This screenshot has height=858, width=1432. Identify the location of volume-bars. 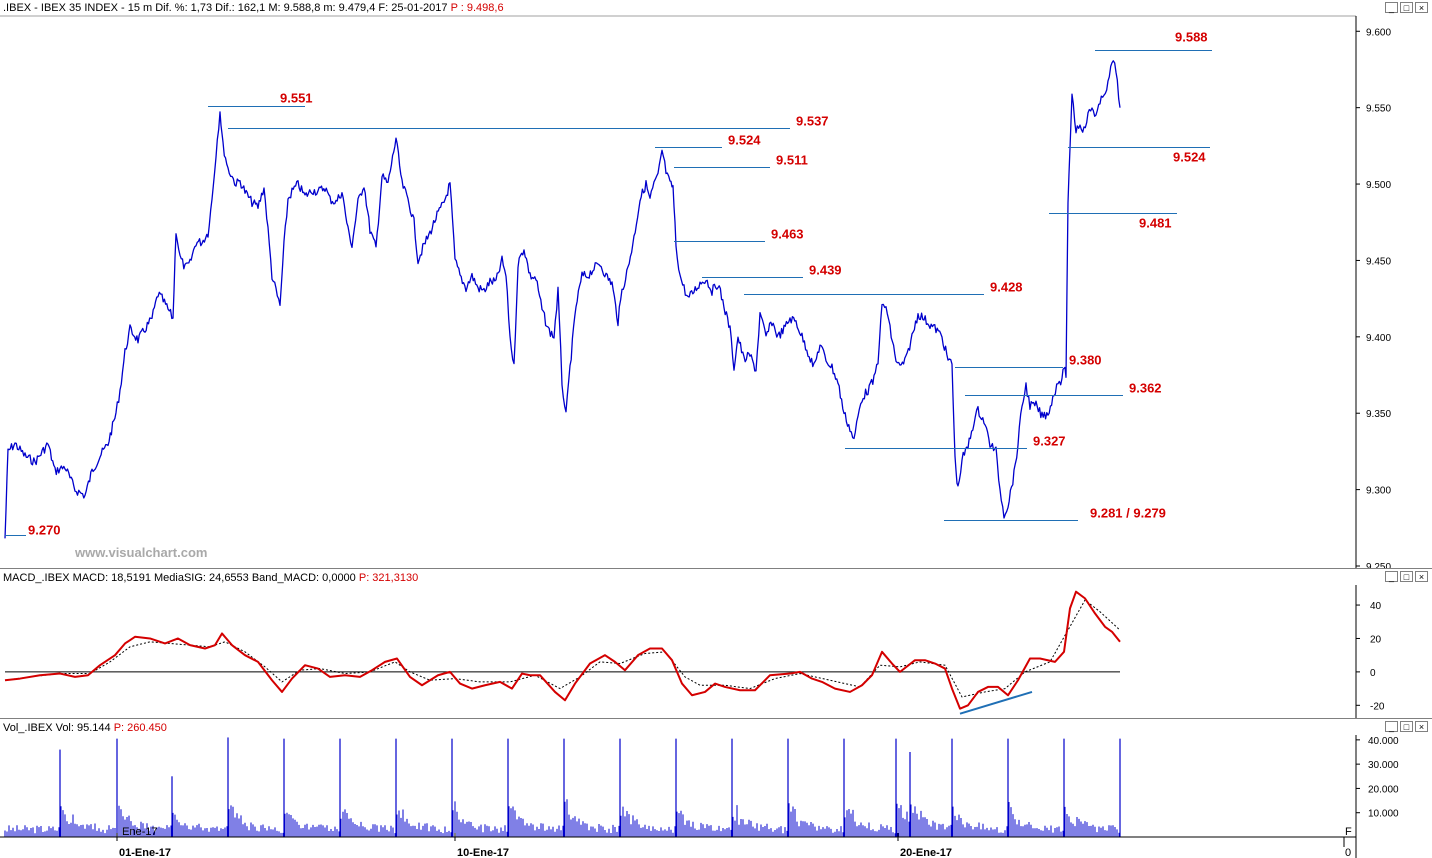
(562, 818).